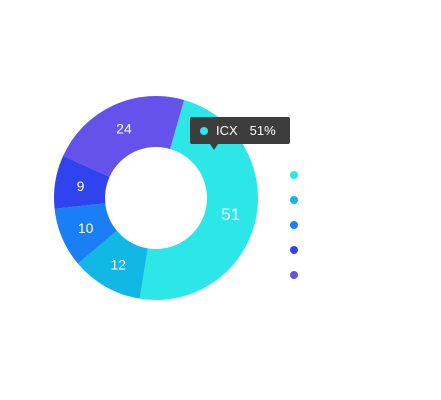 The image size is (441, 400). What do you see at coordinates (81, 186) in the screenshot?
I see `slice-value-label-3: 9` at bounding box center [81, 186].